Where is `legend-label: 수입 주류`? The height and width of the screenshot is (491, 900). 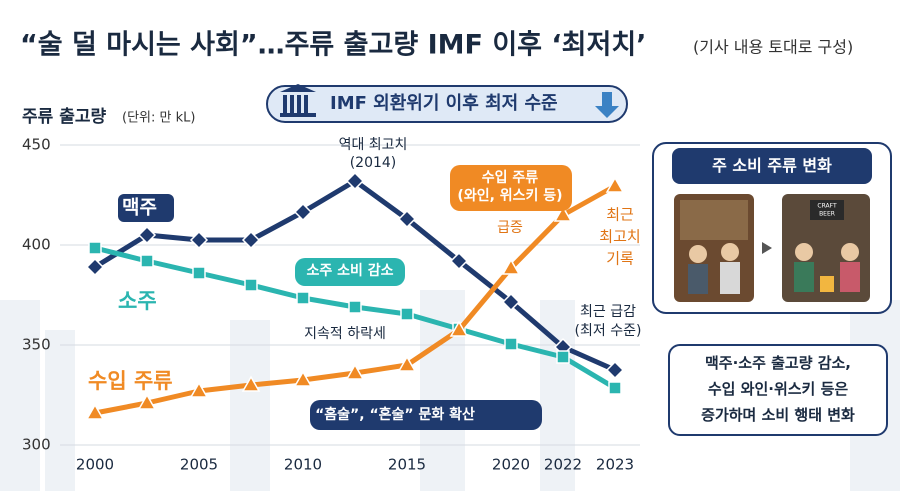 legend-label: 수입 주류 is located at coordinates (130, 381).